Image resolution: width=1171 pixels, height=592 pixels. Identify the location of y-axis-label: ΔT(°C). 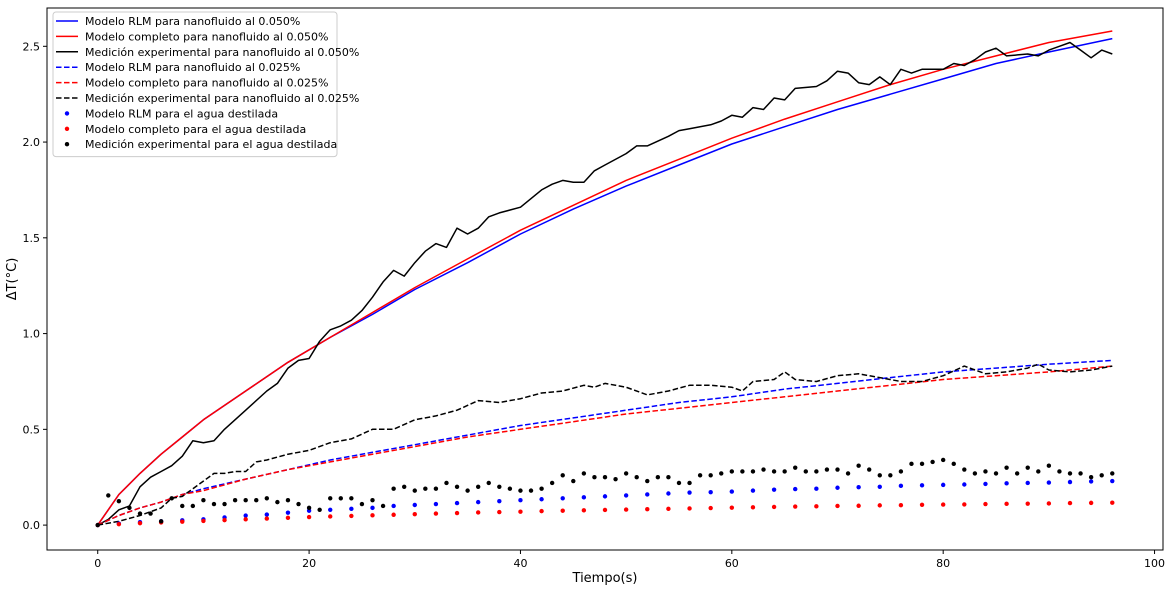
(12, 279).